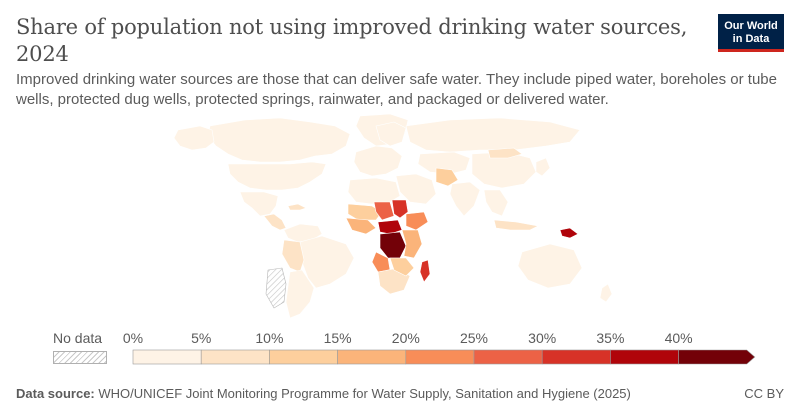  Describe the element at coordinates (300, 294) in the screenshot. I see `country-argentina-chile` at that location.